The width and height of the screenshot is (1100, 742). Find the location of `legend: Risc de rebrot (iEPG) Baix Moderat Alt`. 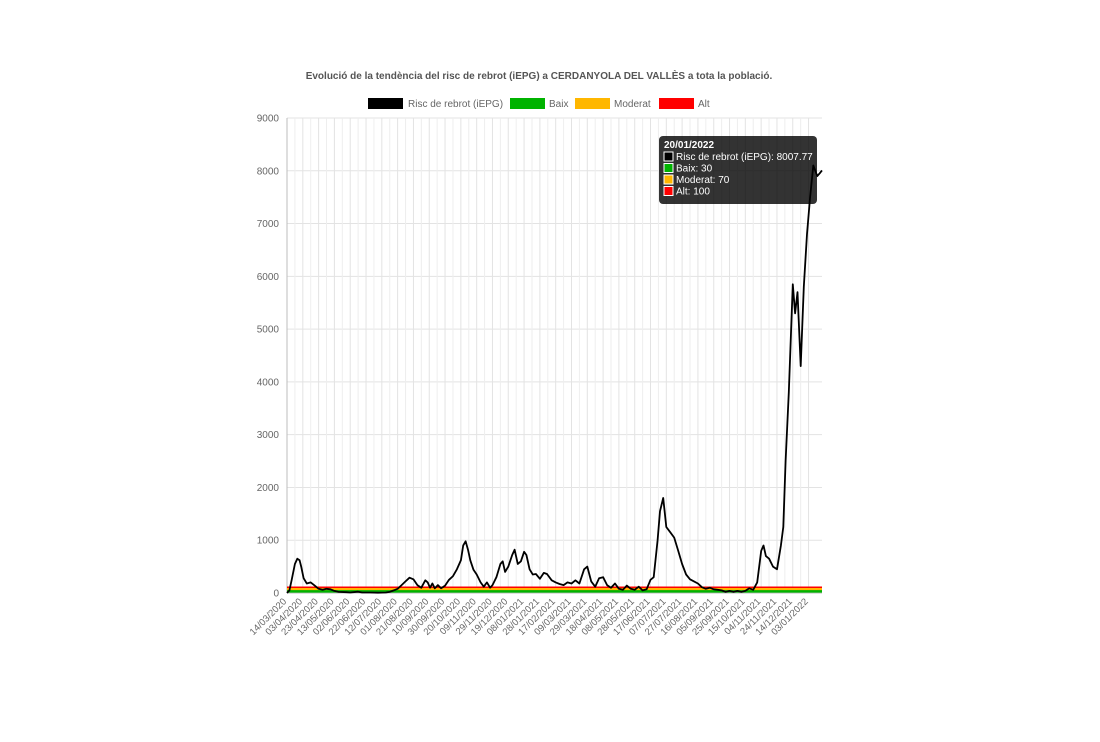

legend: Risc de rebrot (iEPG) Baix Moderat Alt is located at coordinates (539, 104).